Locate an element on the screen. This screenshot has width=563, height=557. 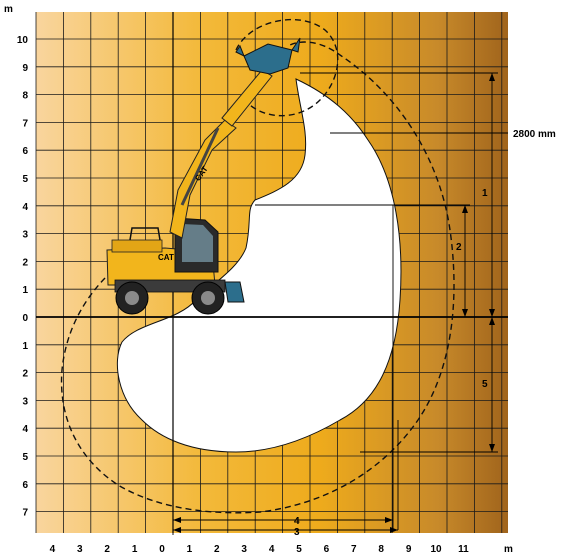
x-tick-label: 5 is located at coordinates (299, 549).